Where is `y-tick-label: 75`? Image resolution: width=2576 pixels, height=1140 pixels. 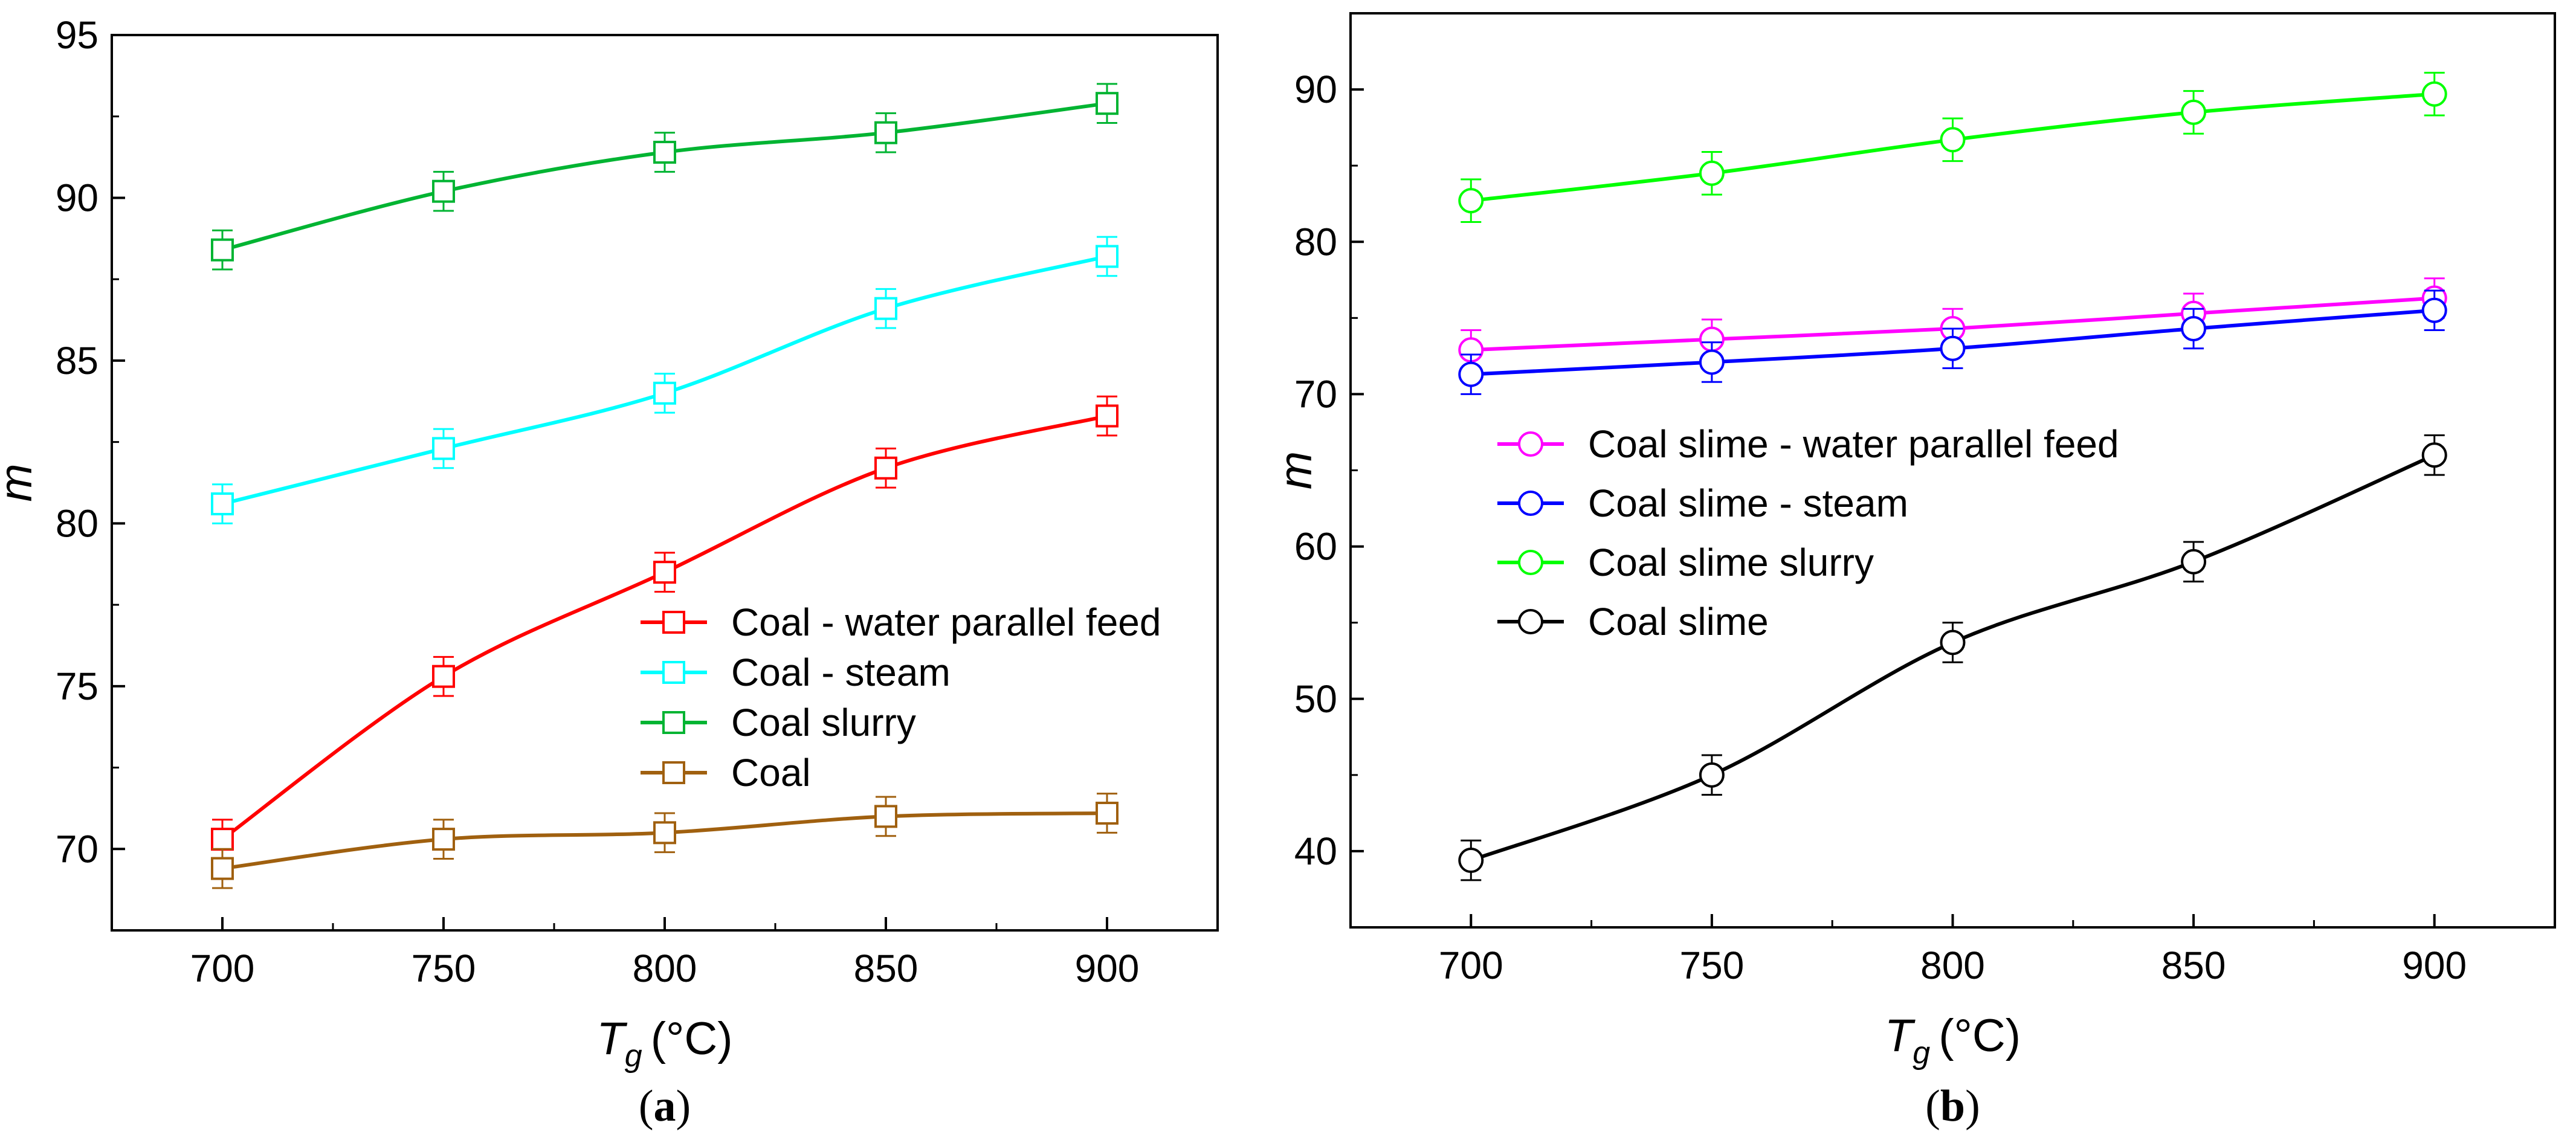 y-tick-label: 75 is located at coordinates (77, 686).